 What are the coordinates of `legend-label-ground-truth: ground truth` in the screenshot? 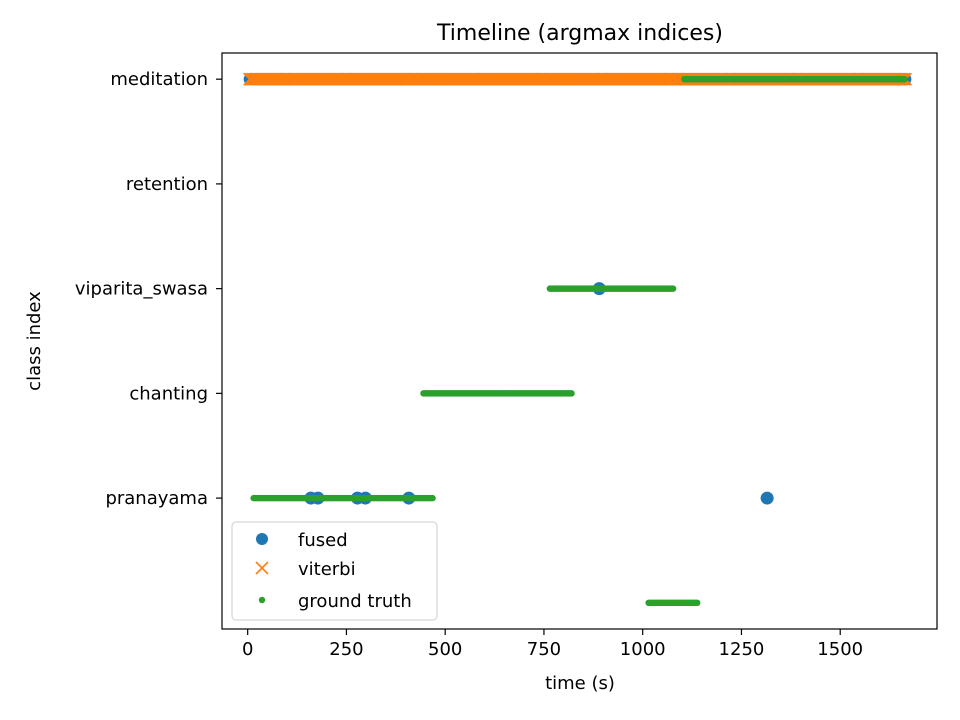 It's located at (355, 601).